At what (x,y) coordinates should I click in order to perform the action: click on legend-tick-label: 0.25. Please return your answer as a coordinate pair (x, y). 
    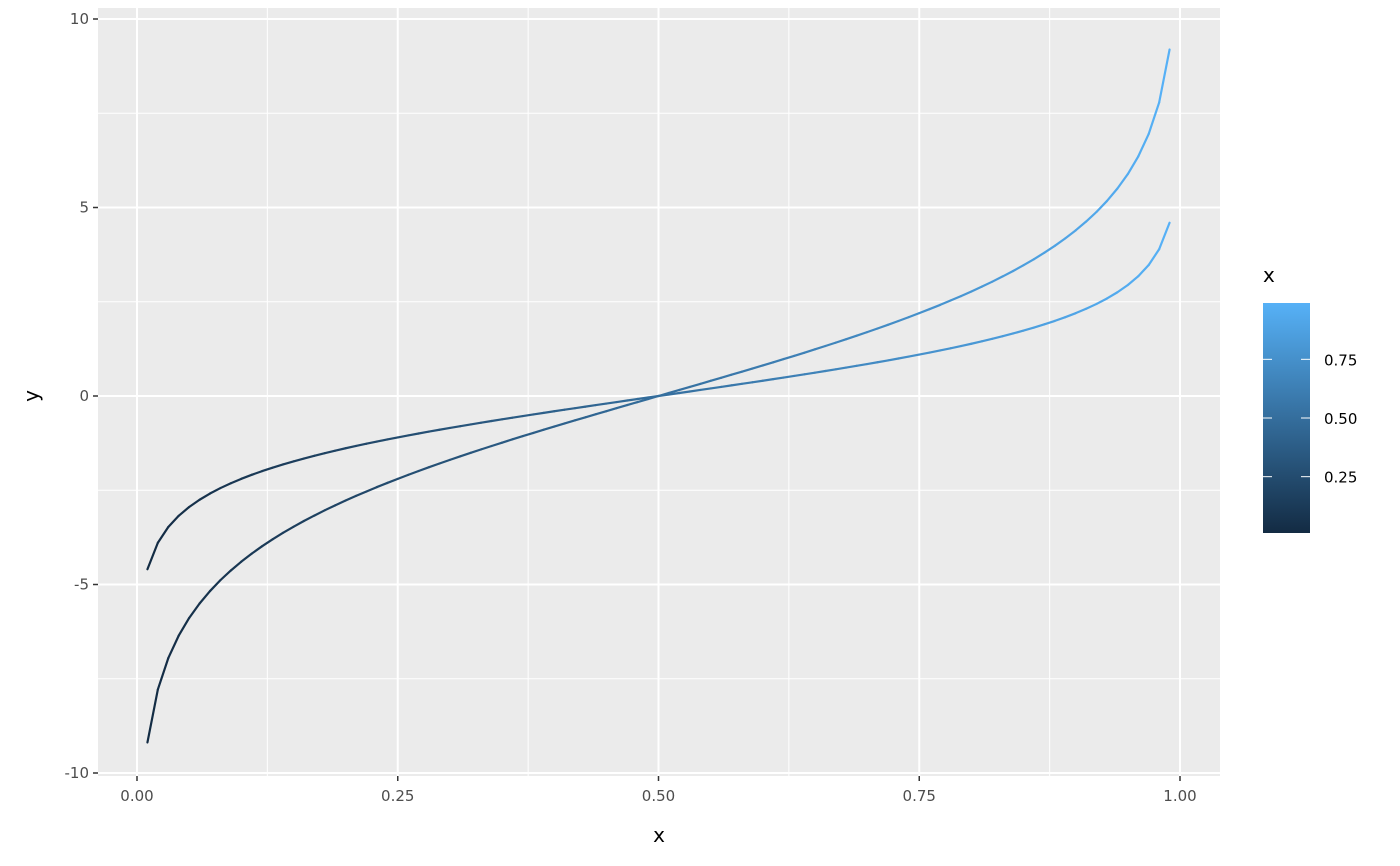
    Looking at the image, I should click on (1340, 478).